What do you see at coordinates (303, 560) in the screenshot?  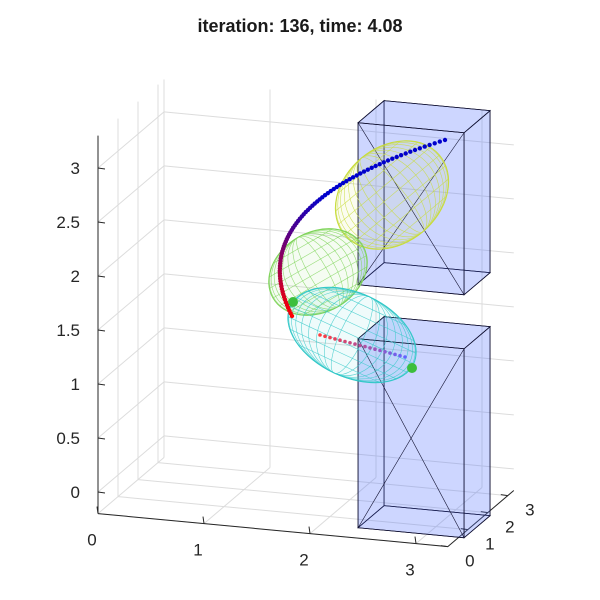 I see `x-tick-label: 2` at bounding box center [303, 560].